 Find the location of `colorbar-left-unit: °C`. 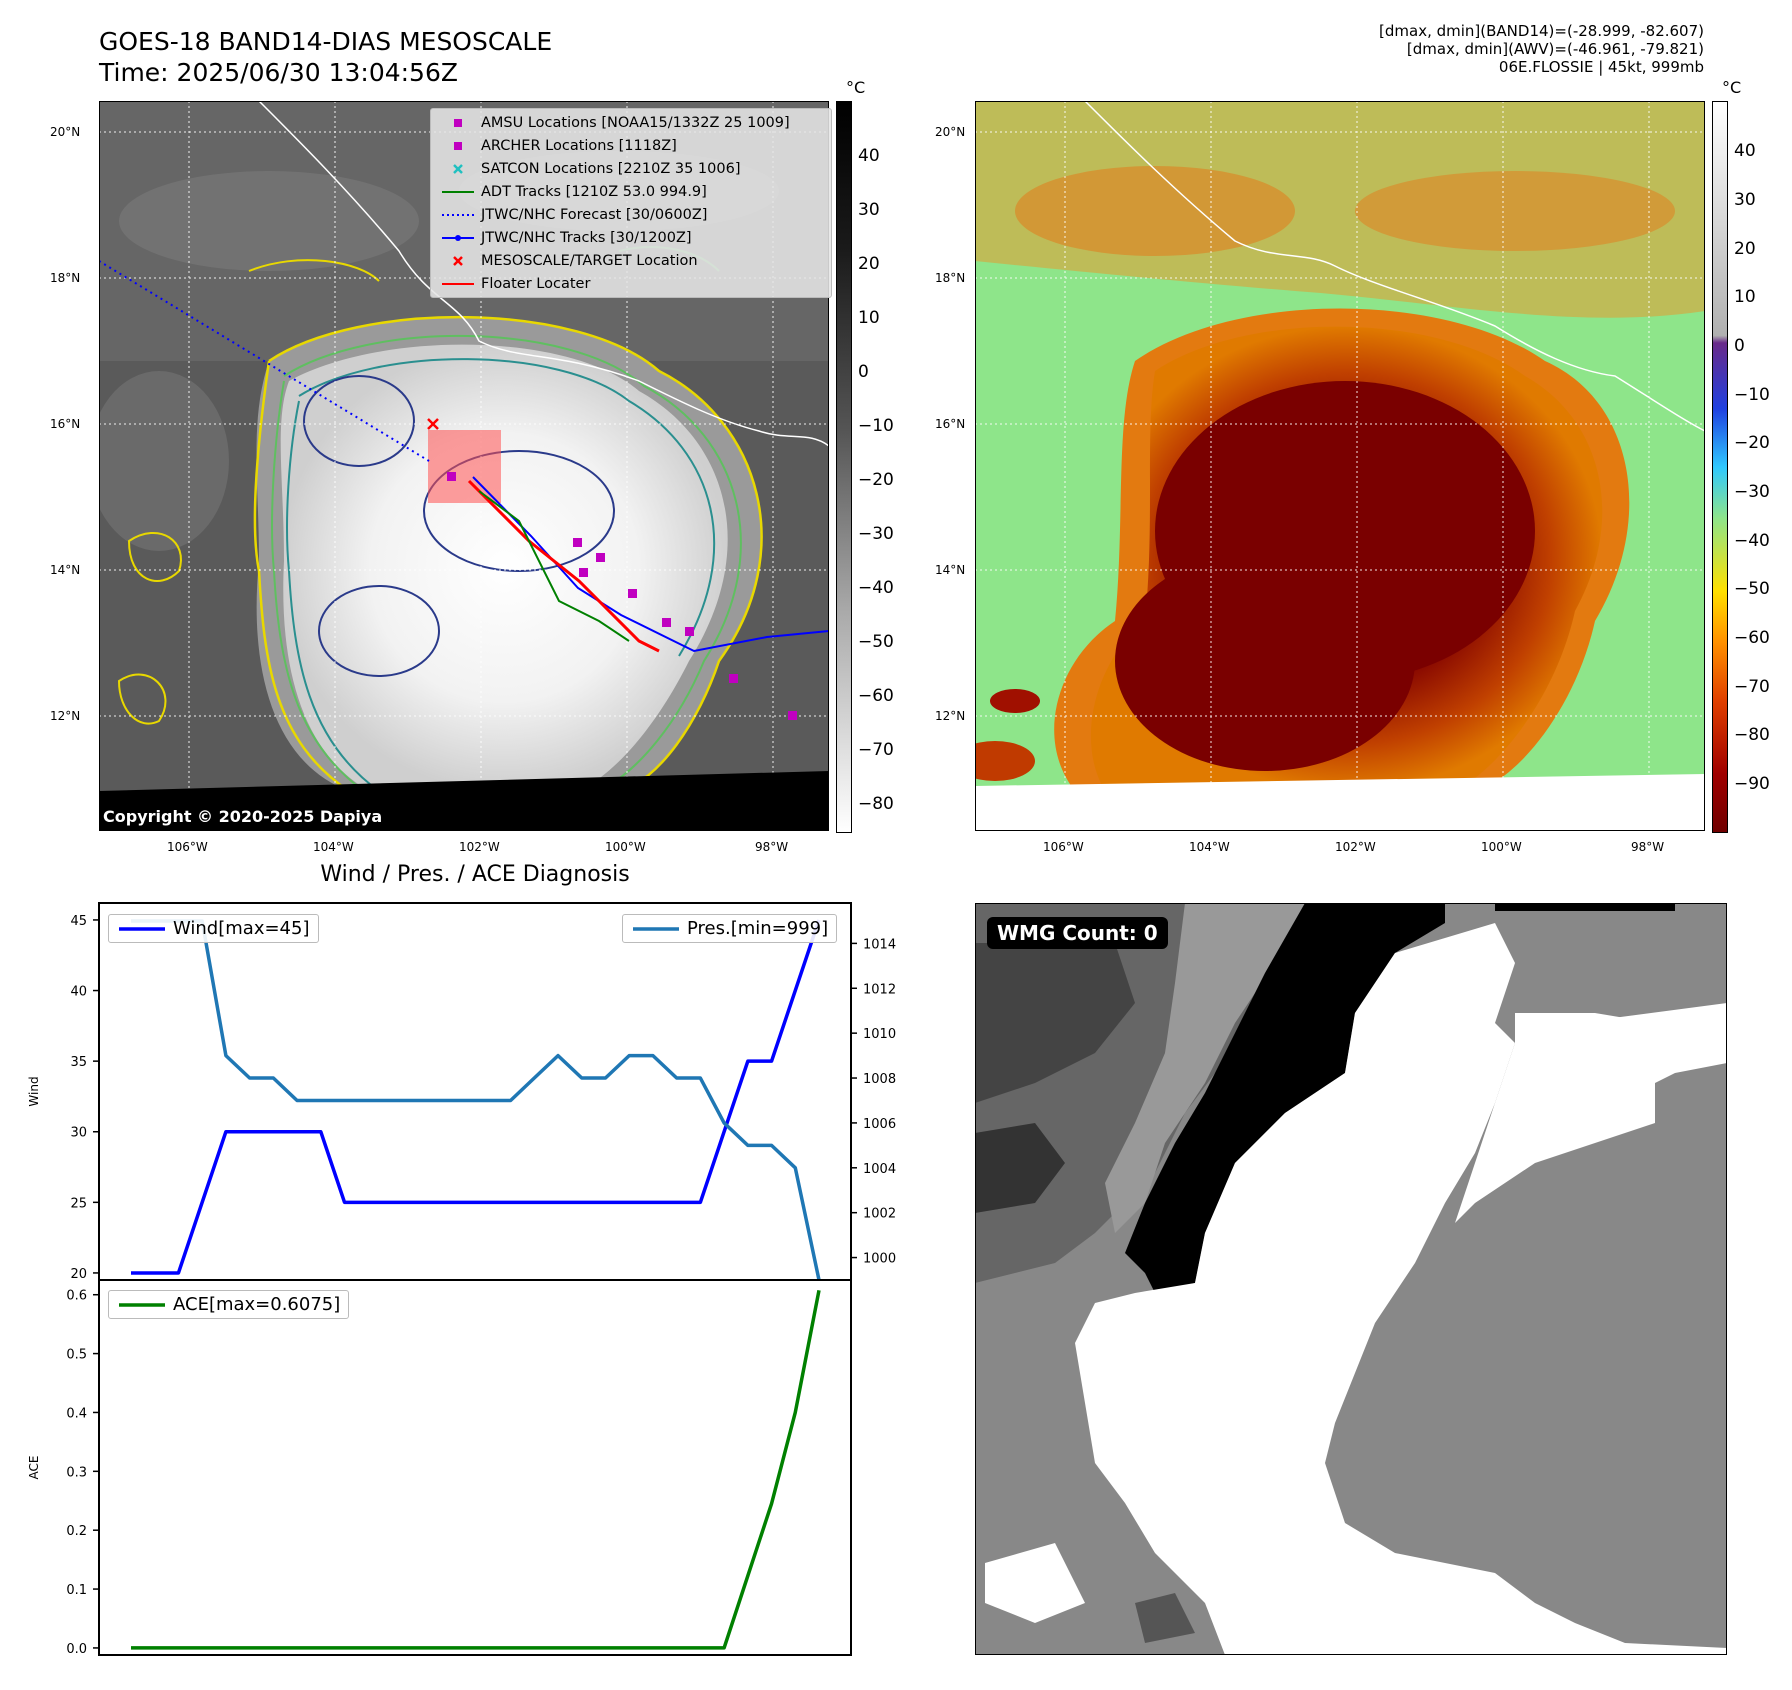

colorbar-left-unit: °C is located at coordinates (856, 87).